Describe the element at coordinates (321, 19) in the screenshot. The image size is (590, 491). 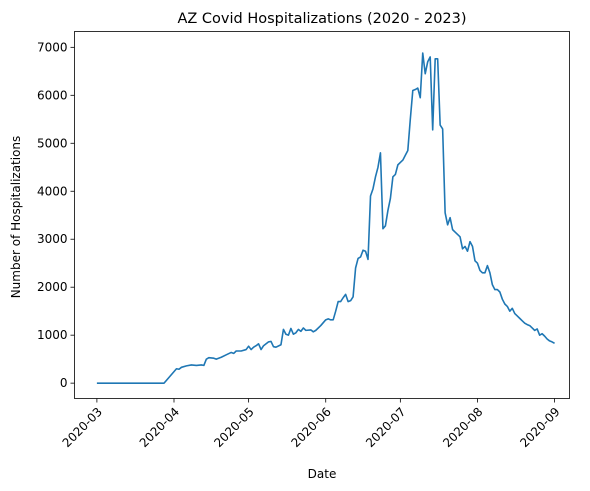
I see `chart-title: AZ Covid Hospitalizations (2020 - 2023)` at that location.